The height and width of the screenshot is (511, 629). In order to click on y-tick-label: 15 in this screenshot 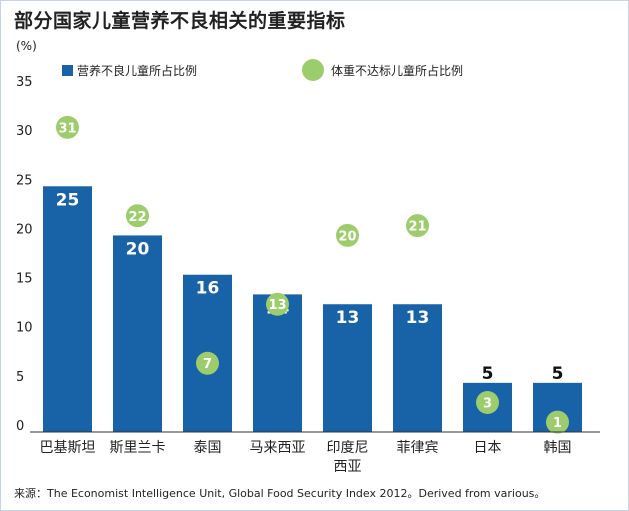, I will do `click(24, 279)`.